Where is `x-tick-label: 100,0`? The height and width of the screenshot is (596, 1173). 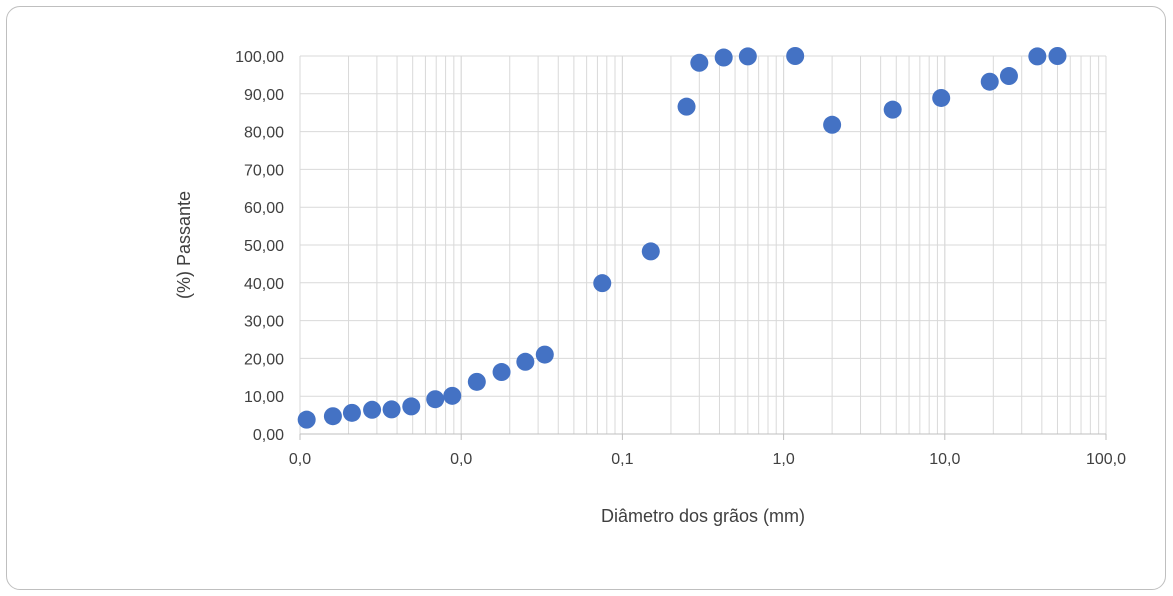 x-tick-label: 100,0 is located at coordinates (1106, 459).